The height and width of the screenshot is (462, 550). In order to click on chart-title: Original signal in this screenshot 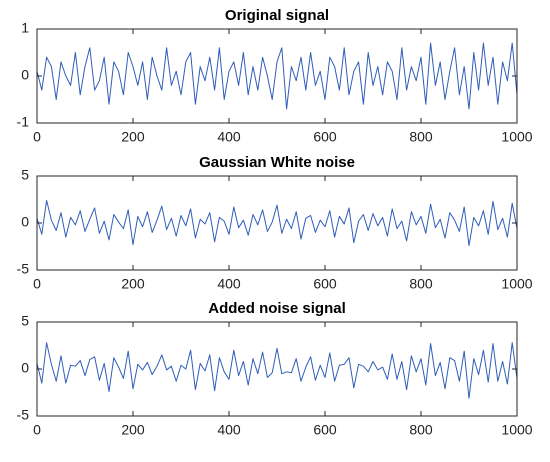, I will do `click(277, 15)`.